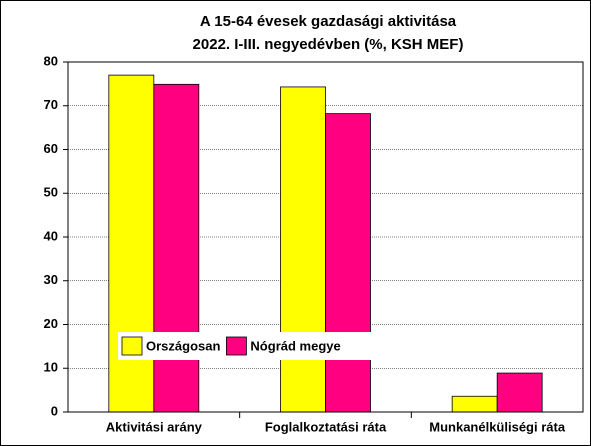  Describe the element at coordinates (328, 44) in the screenshot. I see `chart-title: 2022. I-III. negyedévben (%, KSH MEF)` at that location.